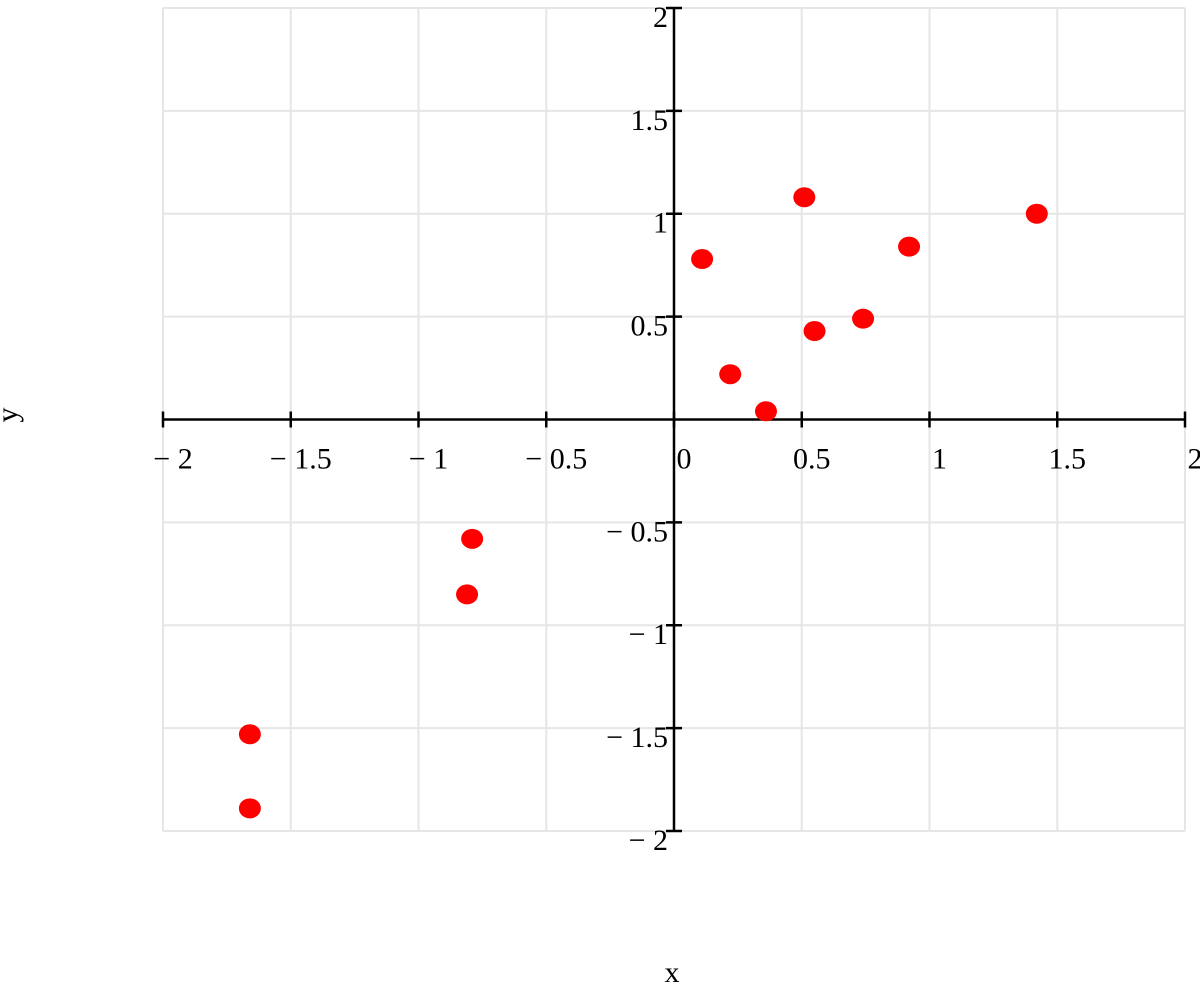 Image resolution: width=1200 pixels, height=991 pixels. I want to click on y-tick-label: − 2, so click(648, 840).